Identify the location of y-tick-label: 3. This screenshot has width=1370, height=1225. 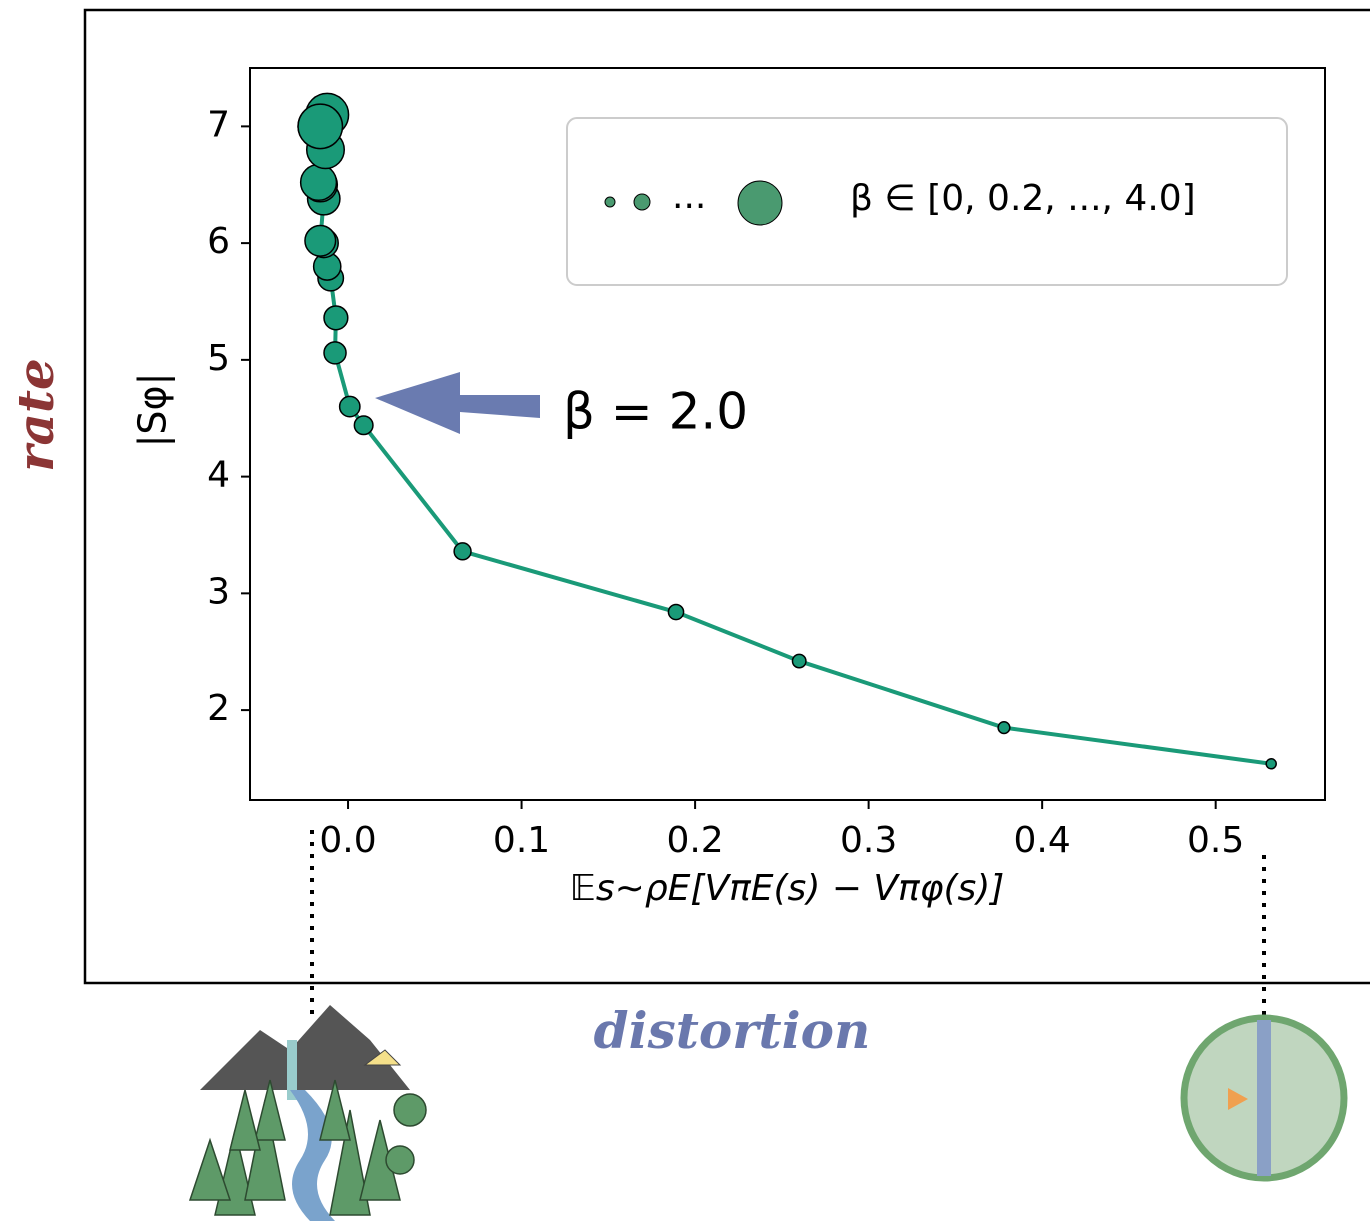
(218, 591).